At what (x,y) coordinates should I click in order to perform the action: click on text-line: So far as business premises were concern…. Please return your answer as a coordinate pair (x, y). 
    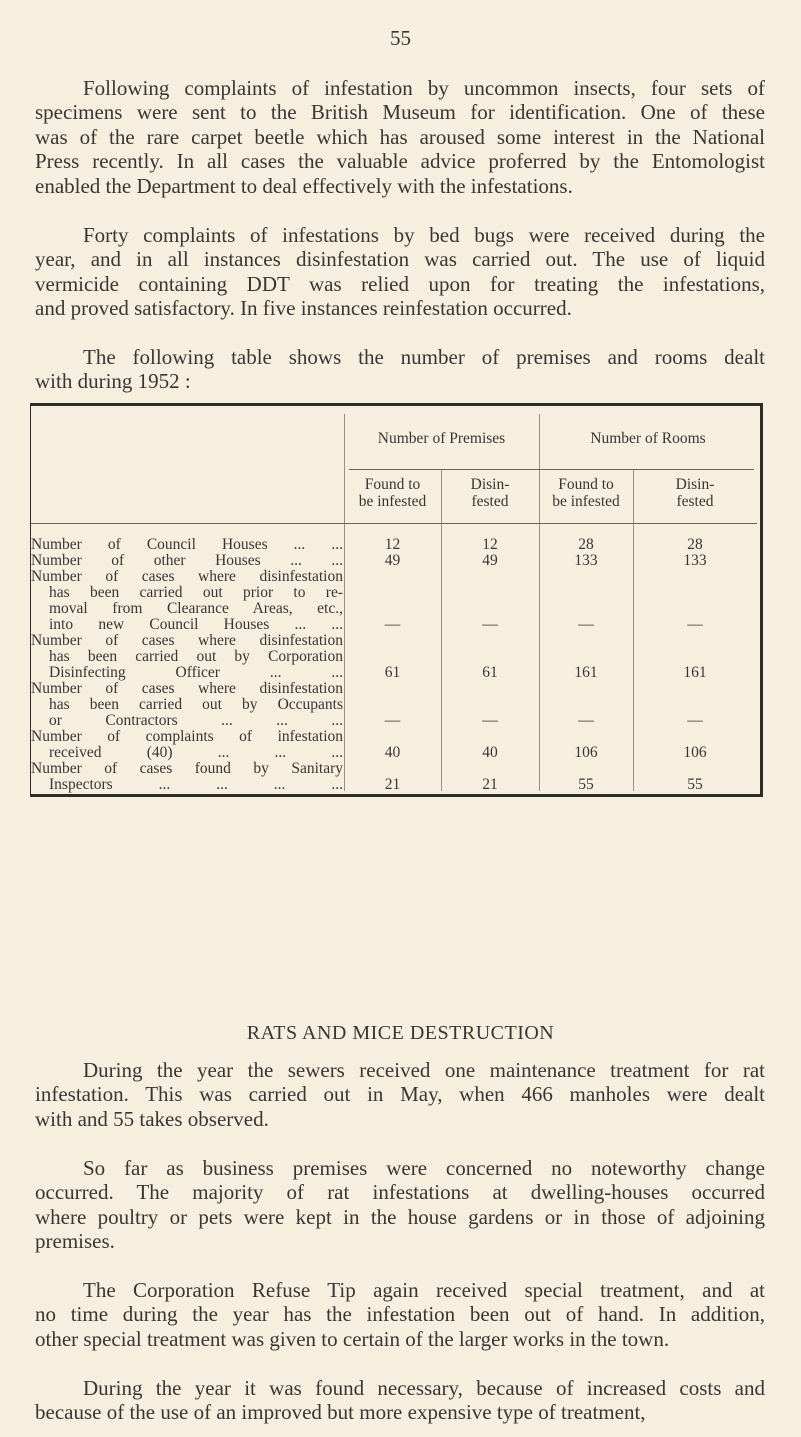
    Looking at the image, I should click on (424, 1168).